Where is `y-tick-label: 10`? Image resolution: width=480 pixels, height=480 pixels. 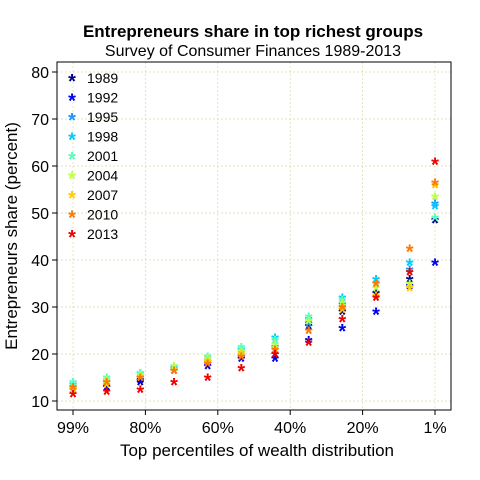 y-tick-label: 10 is located at coordinates (40, 402).